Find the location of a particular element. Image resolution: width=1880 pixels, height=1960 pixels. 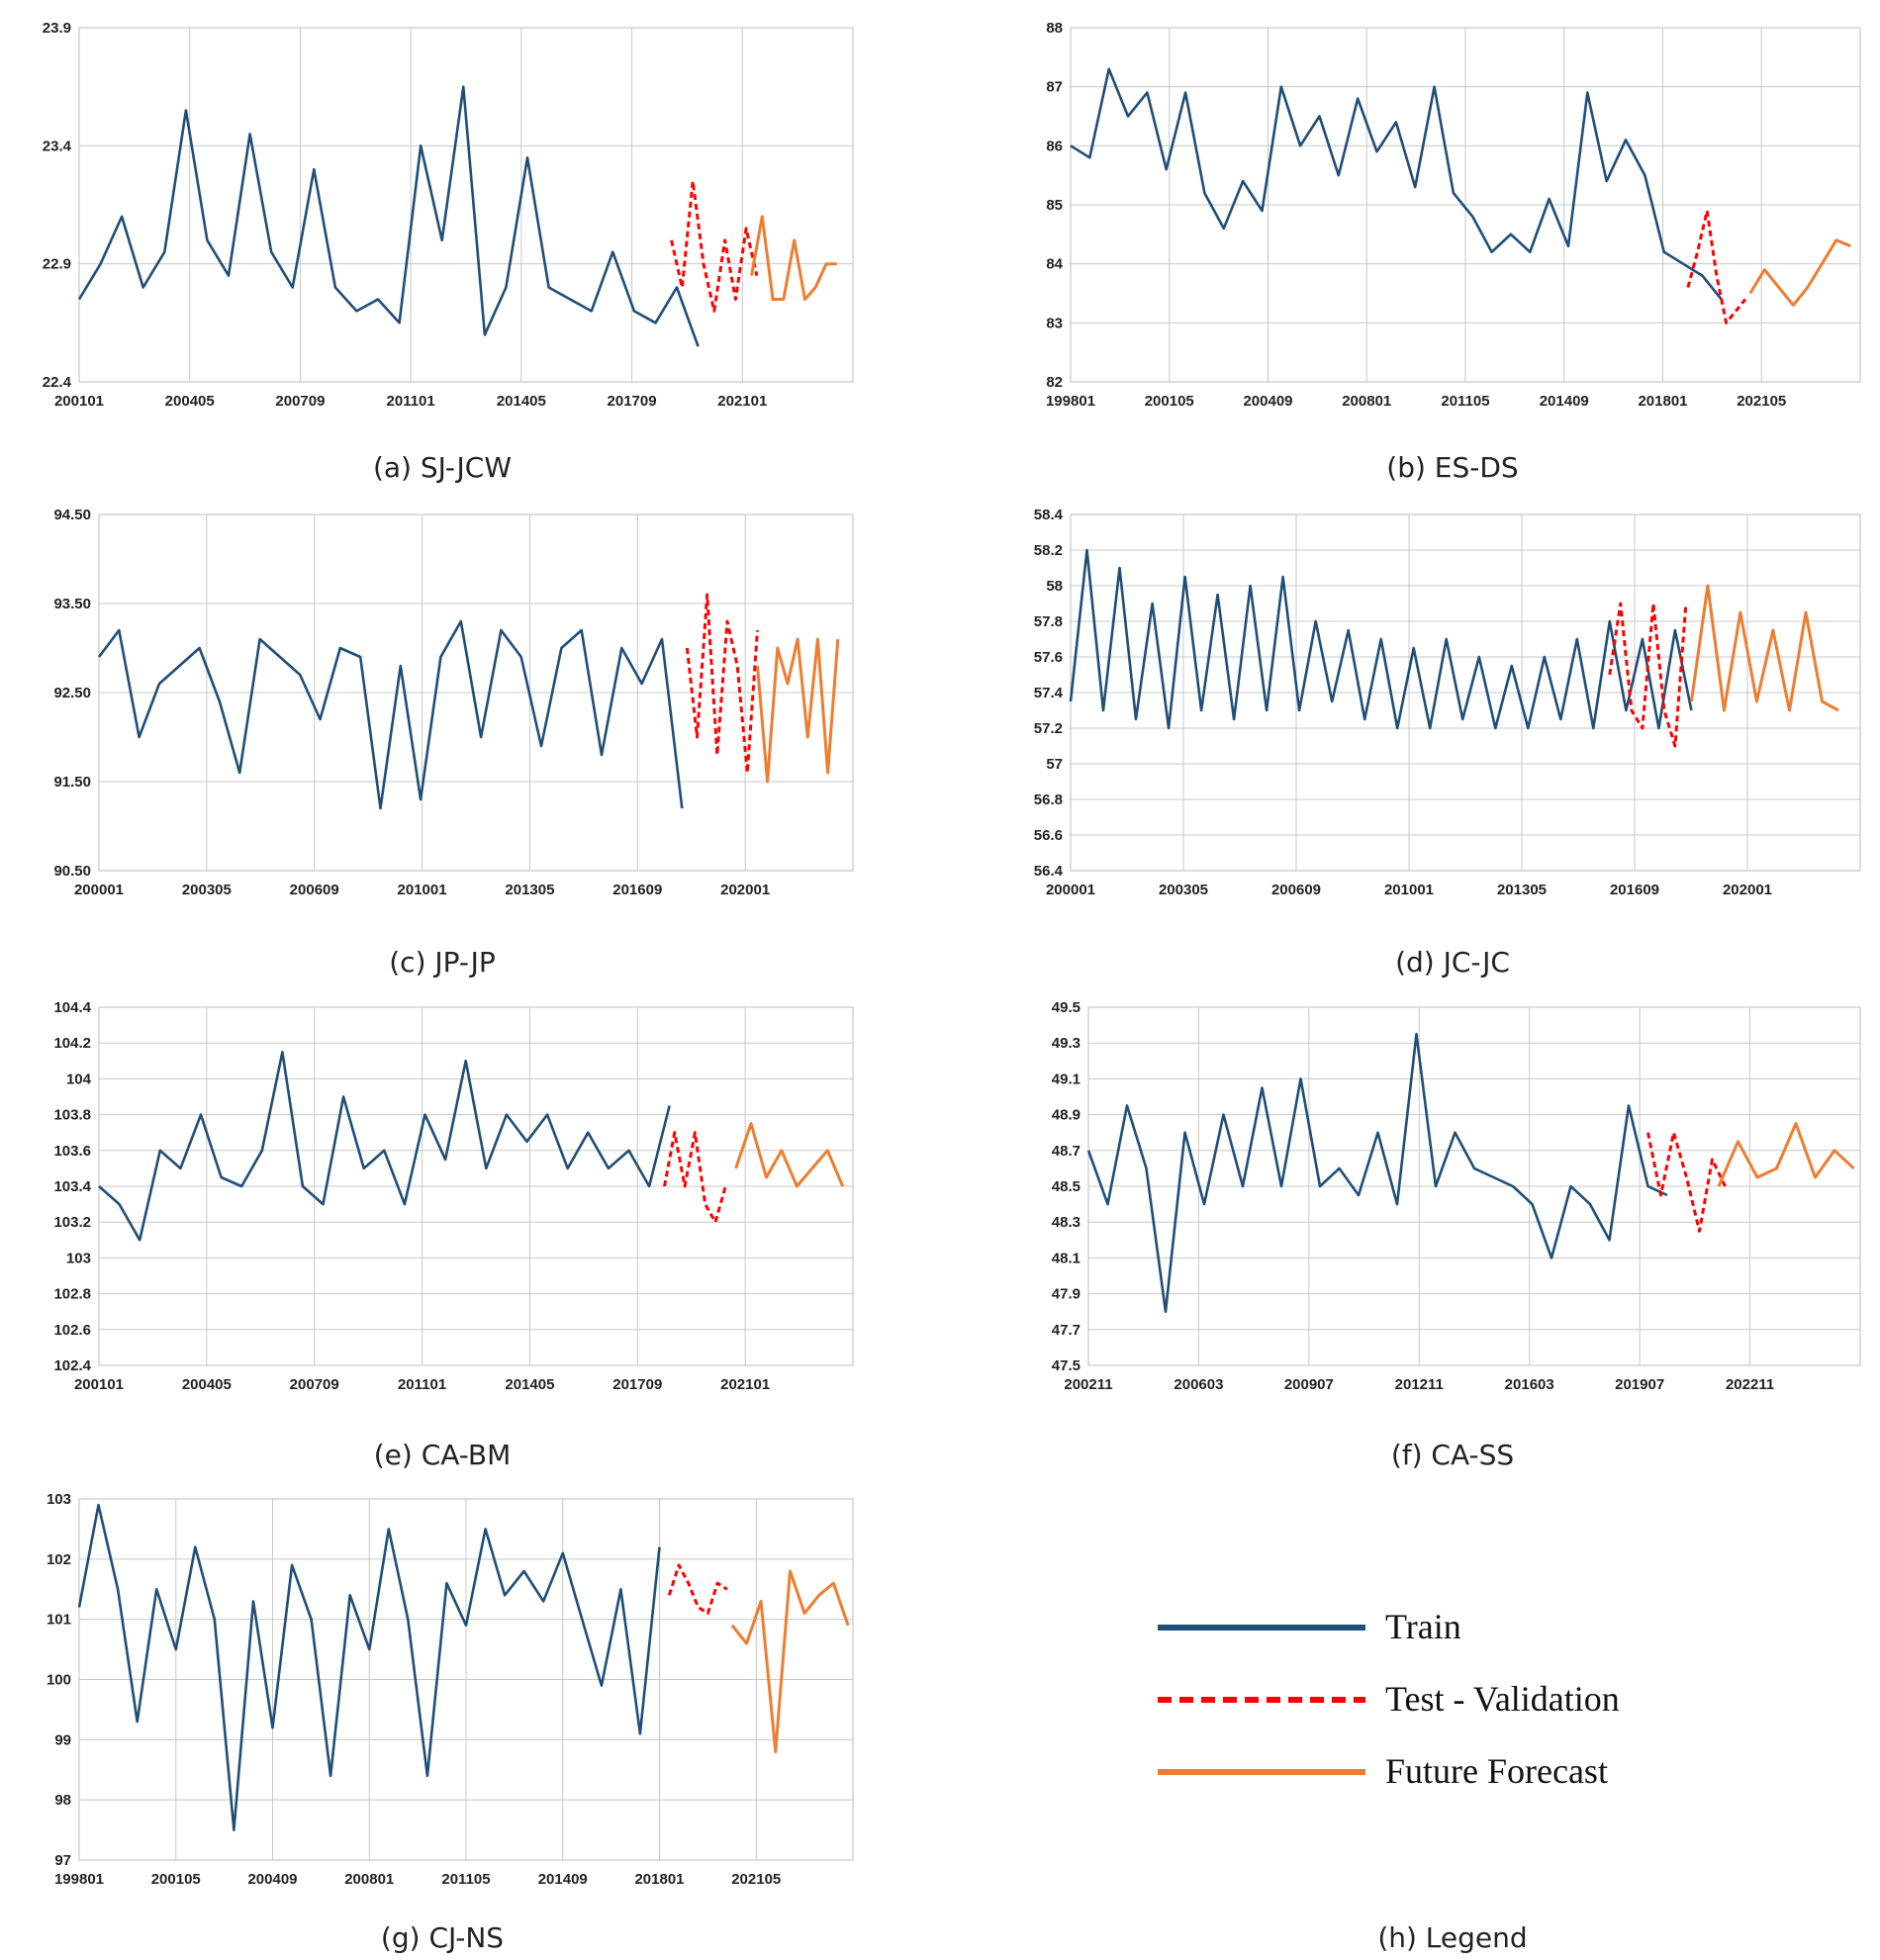

caption-g: (g) CJ-NS is located at coordinates (442, 1937).